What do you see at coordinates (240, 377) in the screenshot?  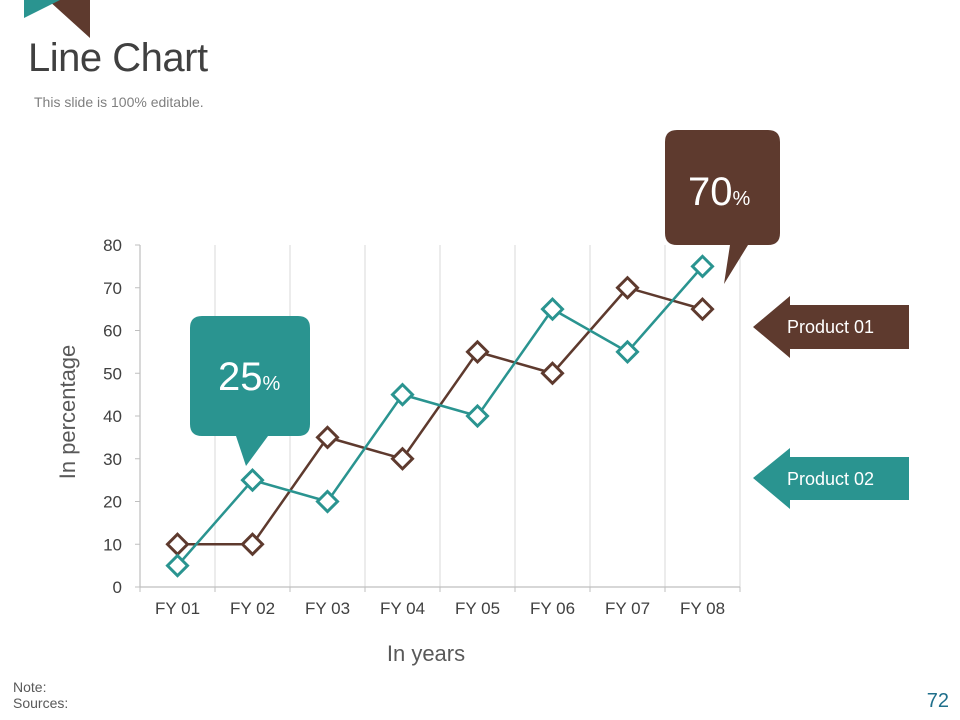 I see `callout-25-value: 25` at bounding box center [240, 377].